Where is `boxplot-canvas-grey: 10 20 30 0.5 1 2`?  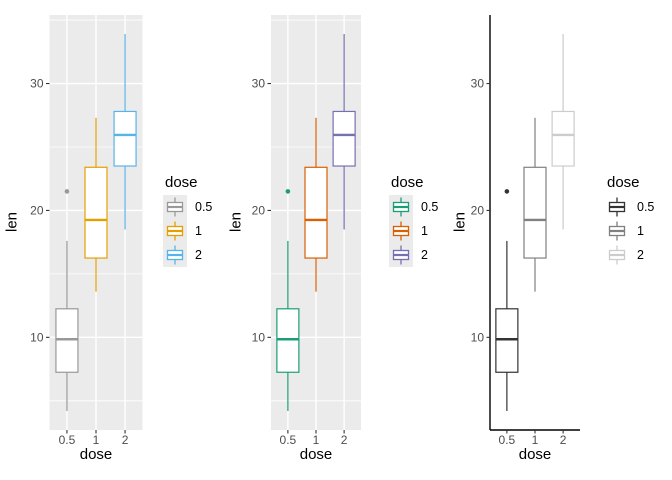 boxplot-canvas-grey: 10 20 30 0.5 1 2 is located at coordinates (525, 231).